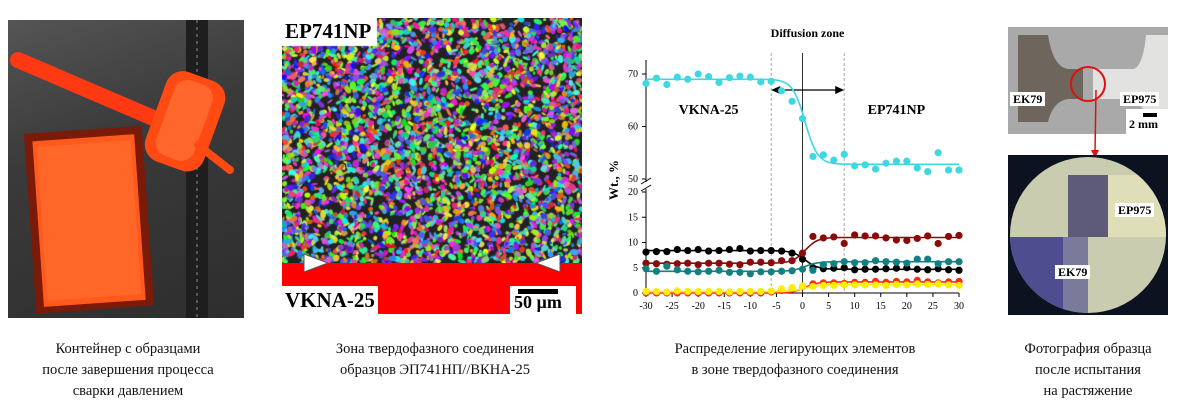 The image size is (1200, 416). Describe the element at coordinates (671, 306) in the screenshot. I see `x-tick-label: -25` at that location.